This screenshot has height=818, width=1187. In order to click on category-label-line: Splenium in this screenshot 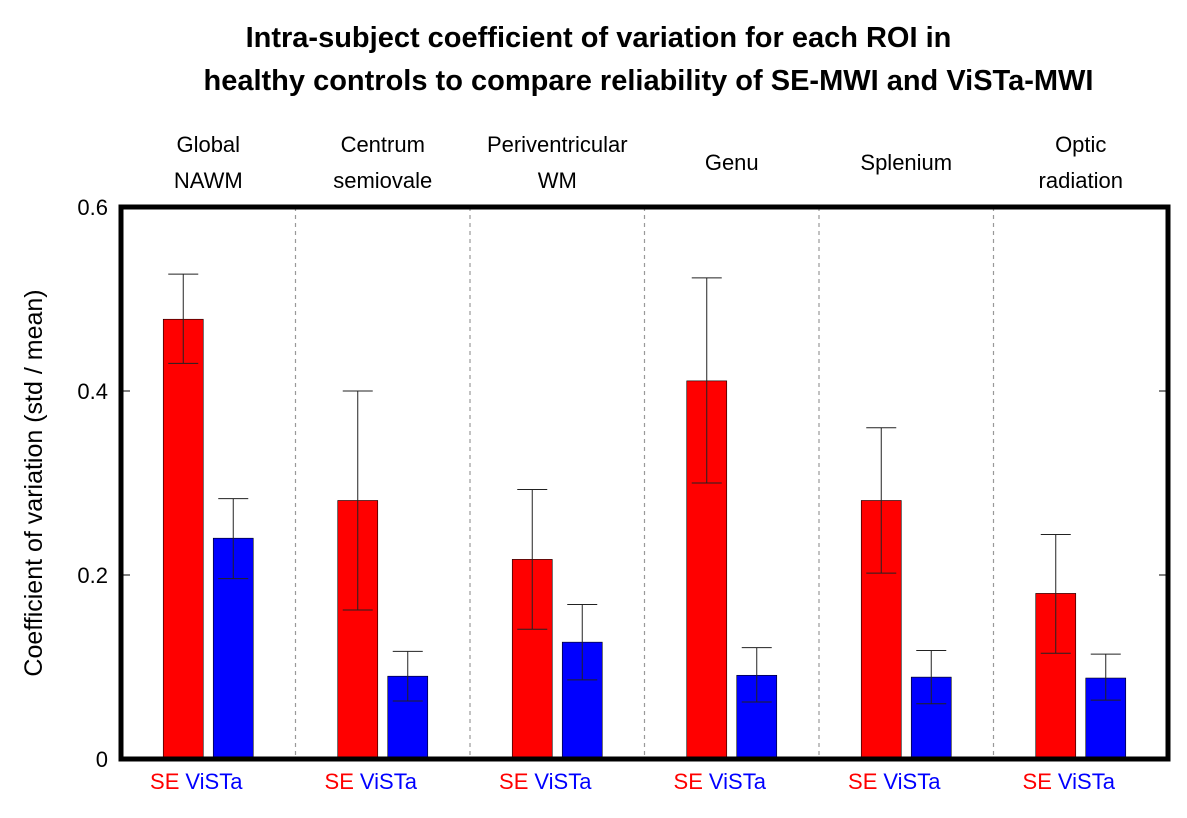, I will do `click(906, 162)`.